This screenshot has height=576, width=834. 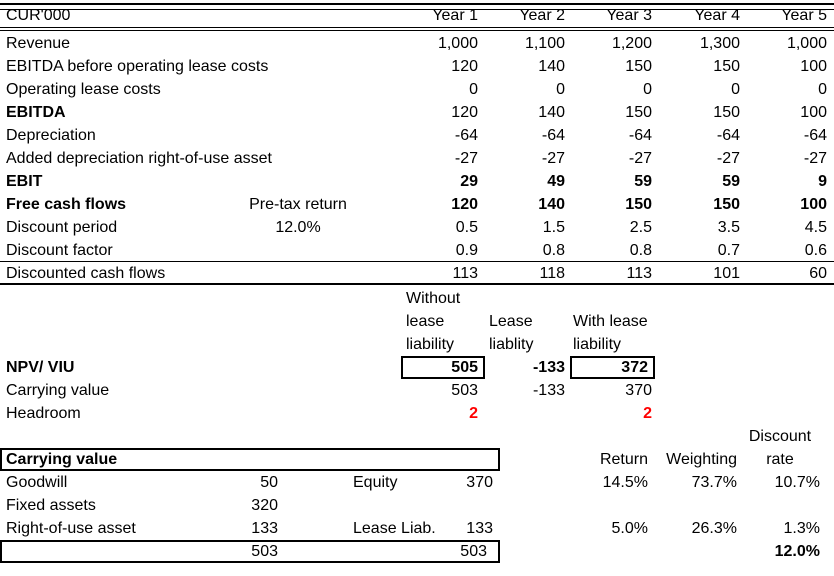 What do you see at coordinates (375, 482) in the screenshot?
I see `equity-label: Equity` at bounding box center [375, 482].